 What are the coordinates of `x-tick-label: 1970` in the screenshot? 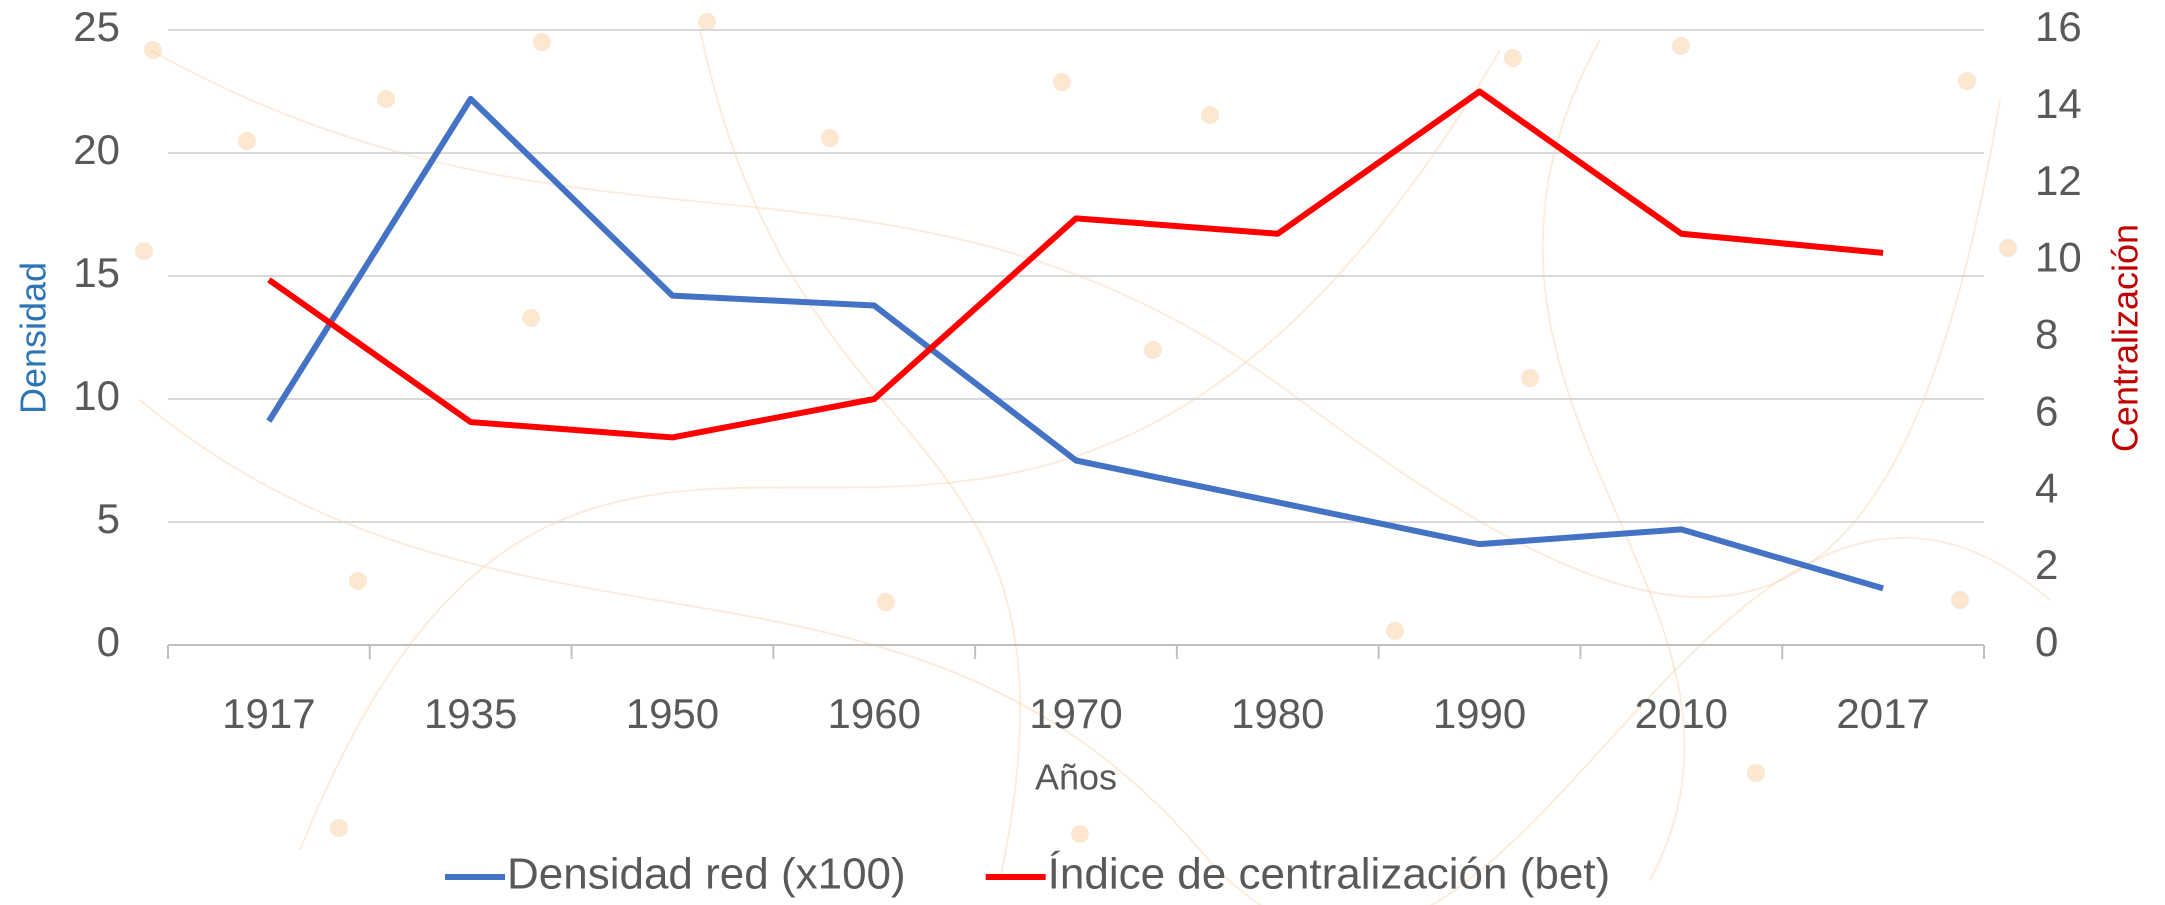 It's located at (1075, 713).